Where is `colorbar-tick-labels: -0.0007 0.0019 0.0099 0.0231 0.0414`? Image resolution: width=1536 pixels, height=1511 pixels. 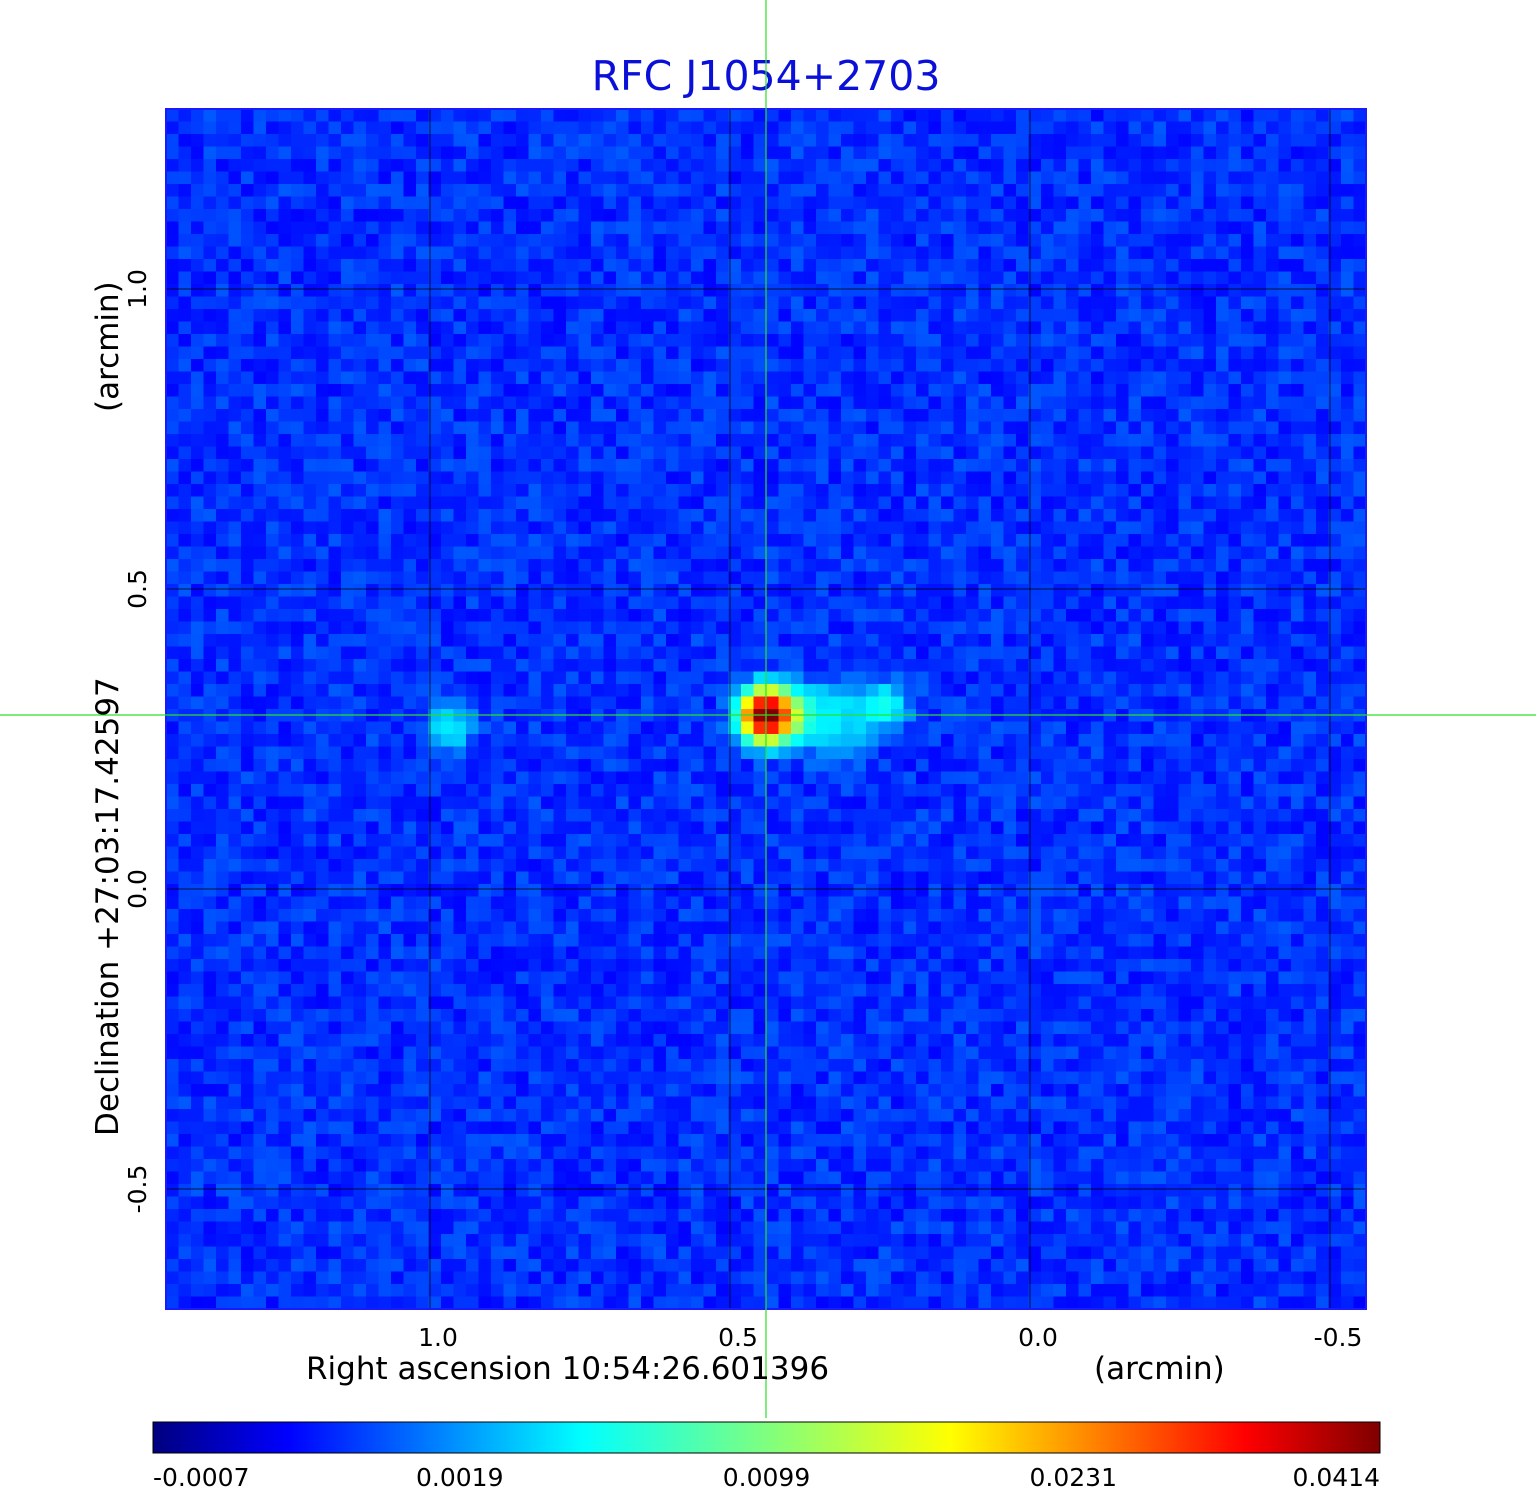 colorbar-tick-labels: -0.0007 0.0019 0.0099 0.0231 0.0414 is located at coordinates (766, 1477).